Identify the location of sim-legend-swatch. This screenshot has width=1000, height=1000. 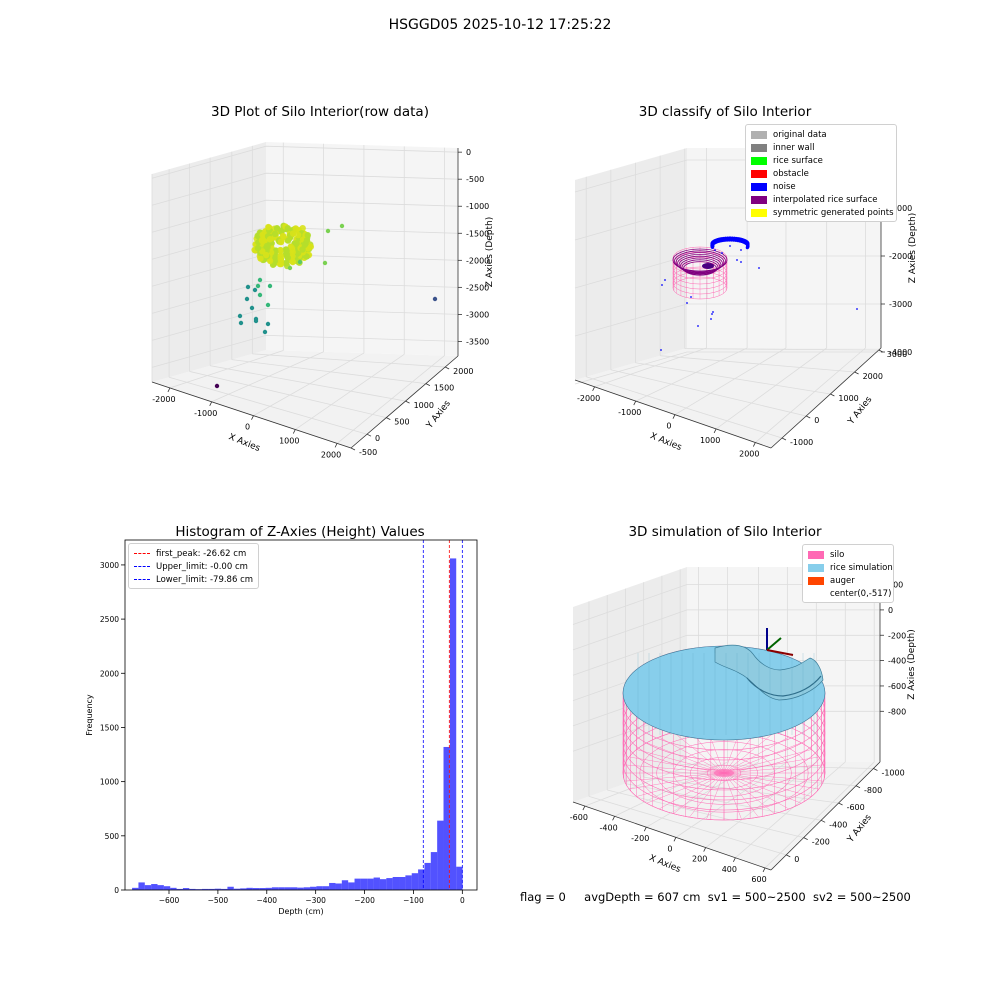
(816, 593).